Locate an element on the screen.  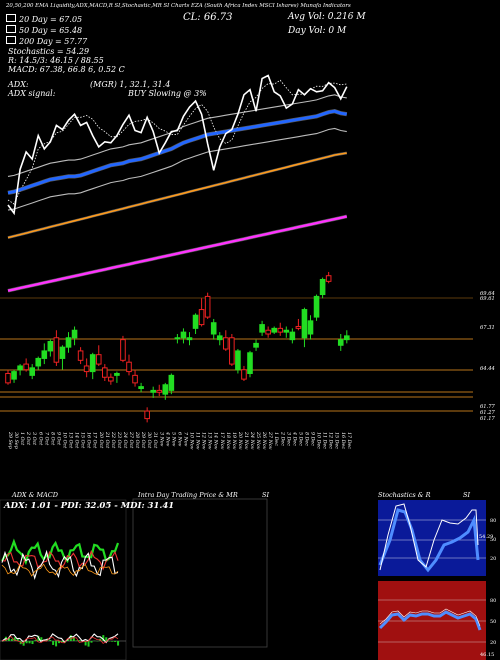
date-tick-label: 8 Oct is located at coordinates (52, 438).